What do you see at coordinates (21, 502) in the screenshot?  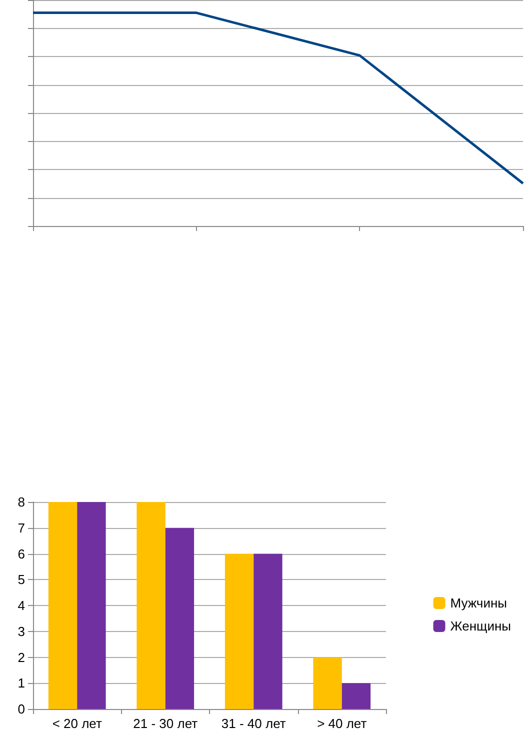 I see `y-tick-label: 8` at bounding box center [21, 502].